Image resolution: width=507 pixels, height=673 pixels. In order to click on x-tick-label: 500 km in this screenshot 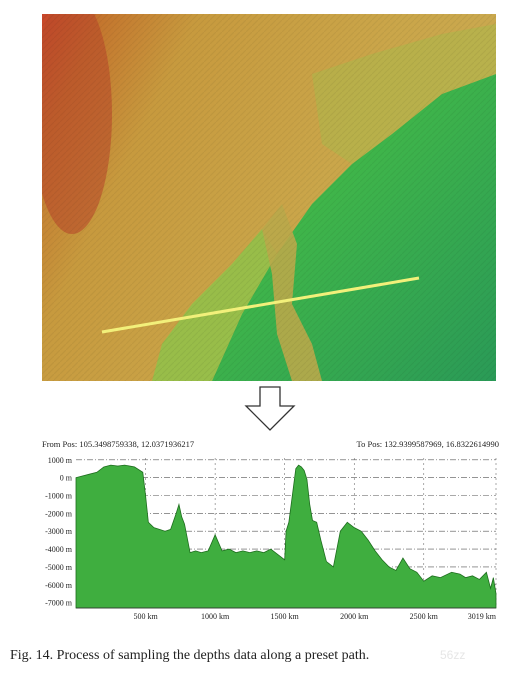, I will do `click(145, 616)`.